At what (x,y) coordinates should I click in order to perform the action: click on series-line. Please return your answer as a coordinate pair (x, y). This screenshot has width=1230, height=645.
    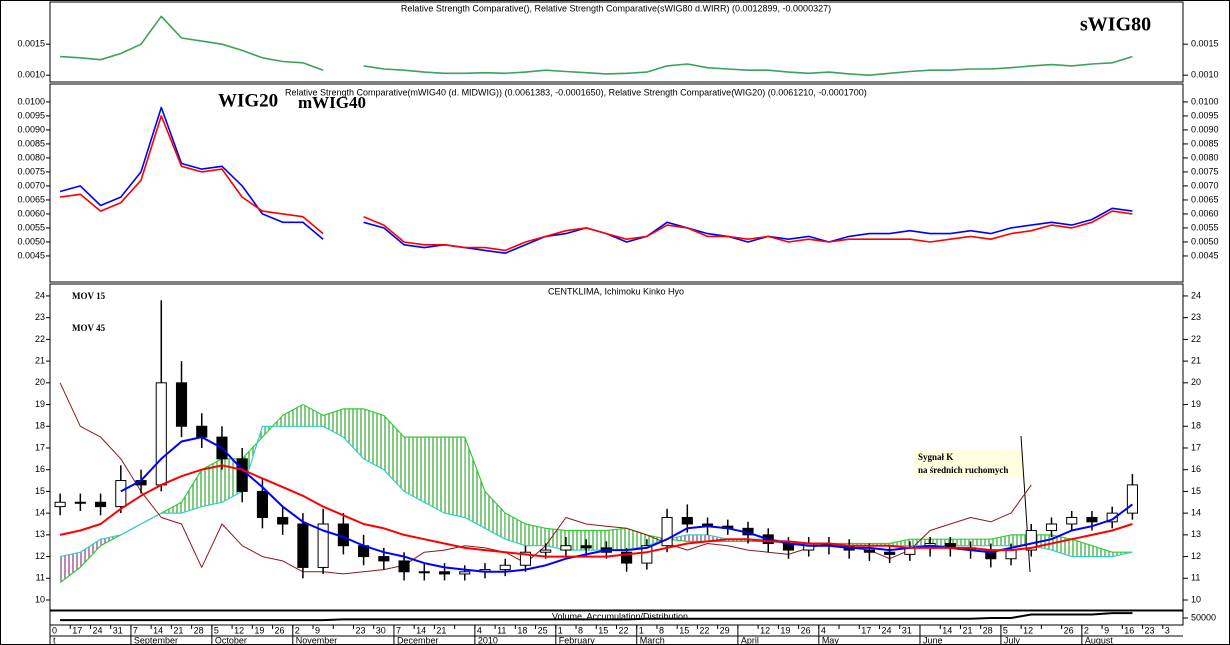
    Looking at the image, I should click on (596, 511).